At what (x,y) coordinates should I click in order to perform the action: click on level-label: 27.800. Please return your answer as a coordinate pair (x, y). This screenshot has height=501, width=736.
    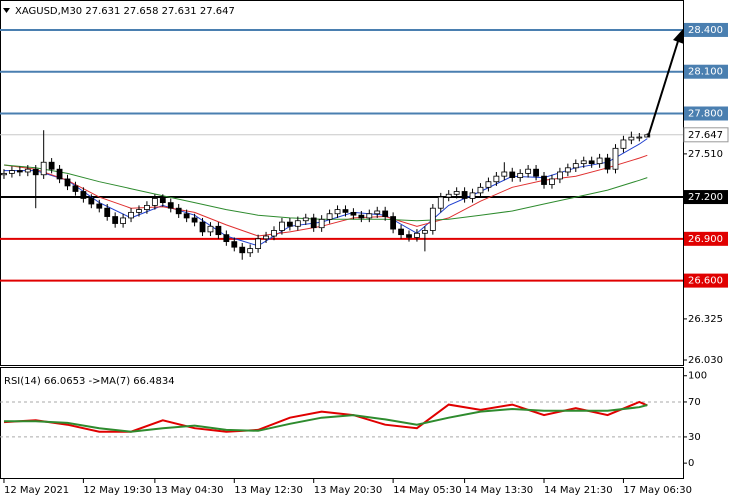
    Looking at the image, I should click on (705, 113).